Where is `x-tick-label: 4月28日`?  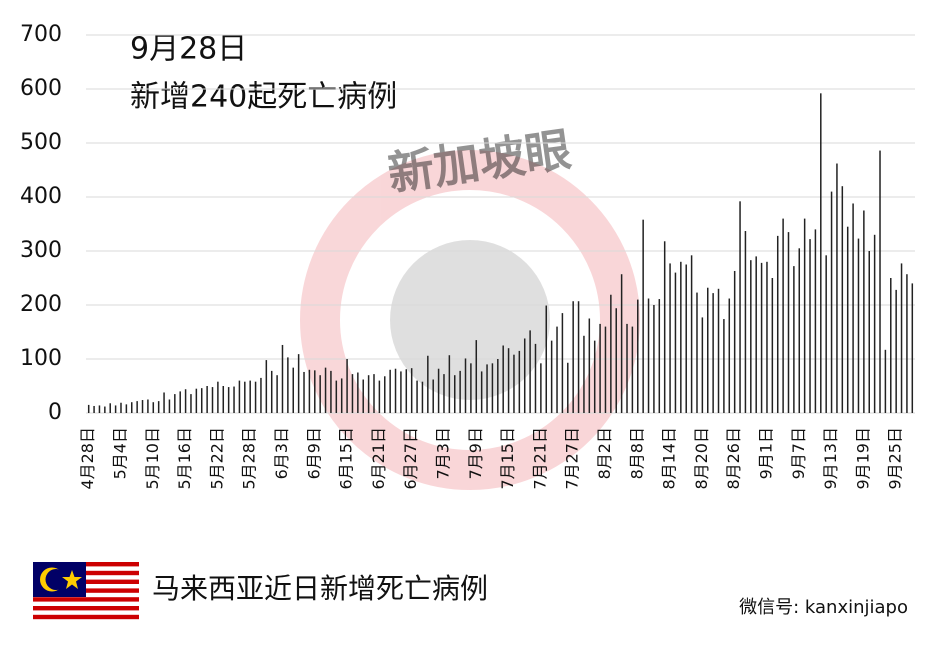 x-tick-label: 4月28日 is located at coordinates (87, 458).